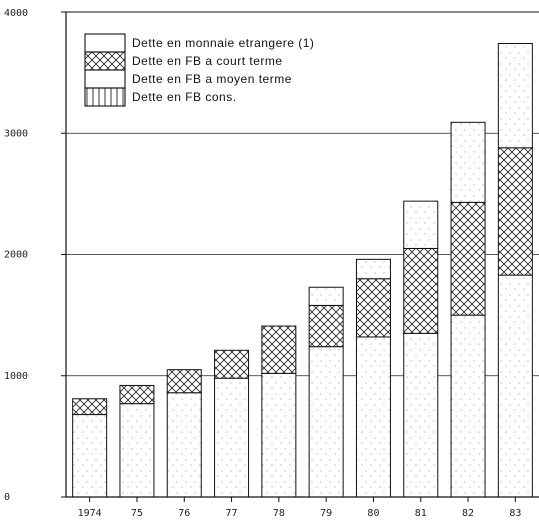 The width and height of the screenshot is (539, 523). What do you see at coordinates (279, 513) in the screenshot?
I see `x-tick-label: 78` at bounding box center [279, 513].